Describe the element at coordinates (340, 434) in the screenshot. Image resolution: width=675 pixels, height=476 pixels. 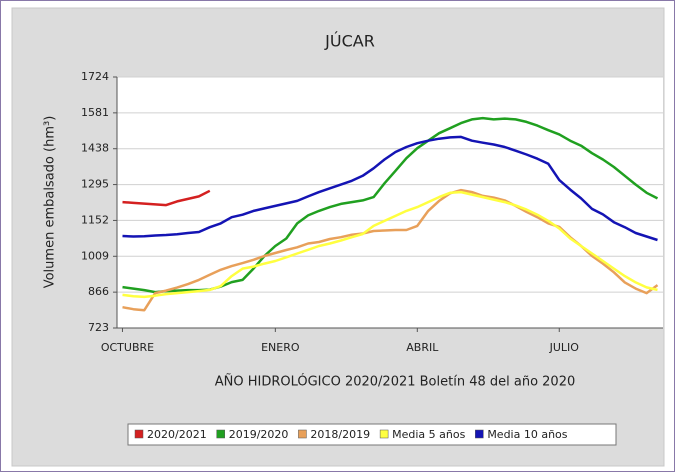
I see `legend-label: 2018/2019` at that location.